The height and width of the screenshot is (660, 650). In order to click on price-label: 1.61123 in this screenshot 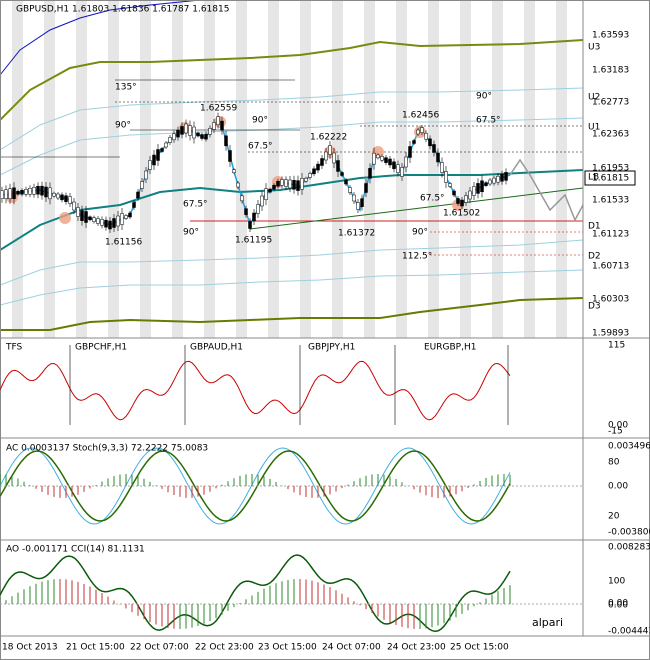, I will do `click(610, 235)`.